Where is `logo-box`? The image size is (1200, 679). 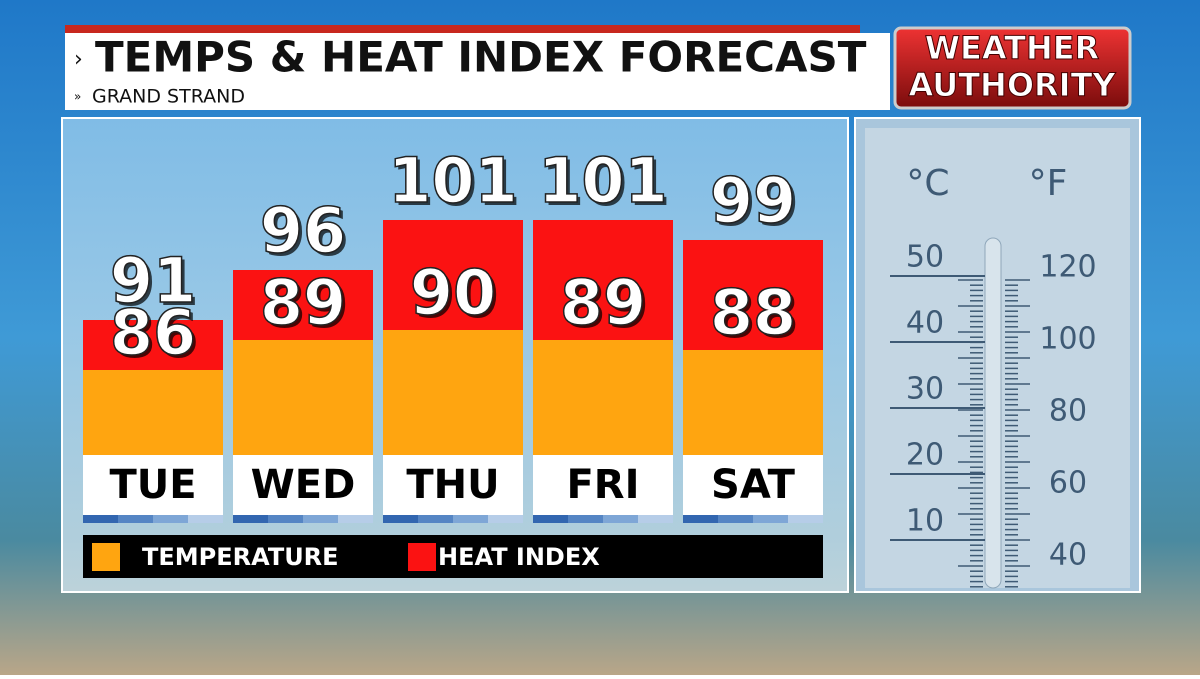 logo-box is located at coordinates (1012, 68).